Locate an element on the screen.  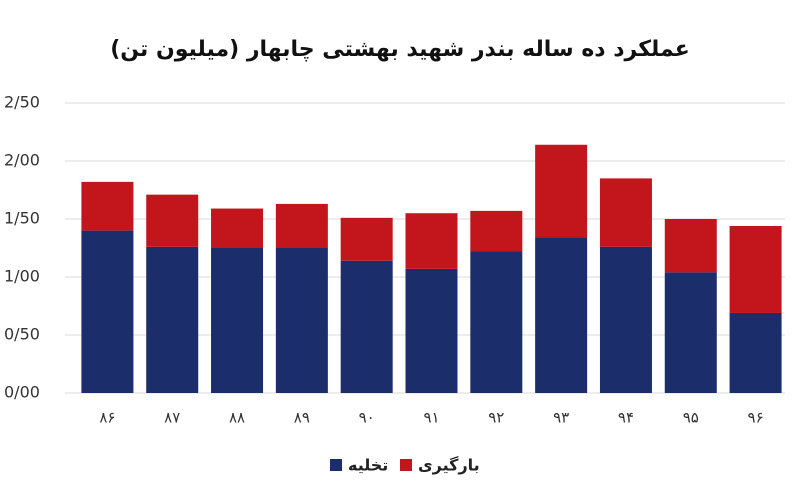
y-tick-label: 2/50 is located at coordinates (22, 102).